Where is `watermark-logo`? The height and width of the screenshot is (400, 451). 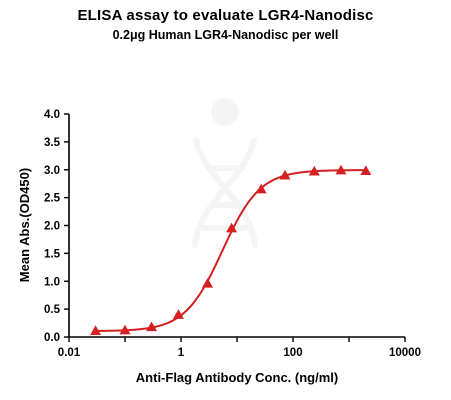
watermark-logo is located at coordinates (225, 173).